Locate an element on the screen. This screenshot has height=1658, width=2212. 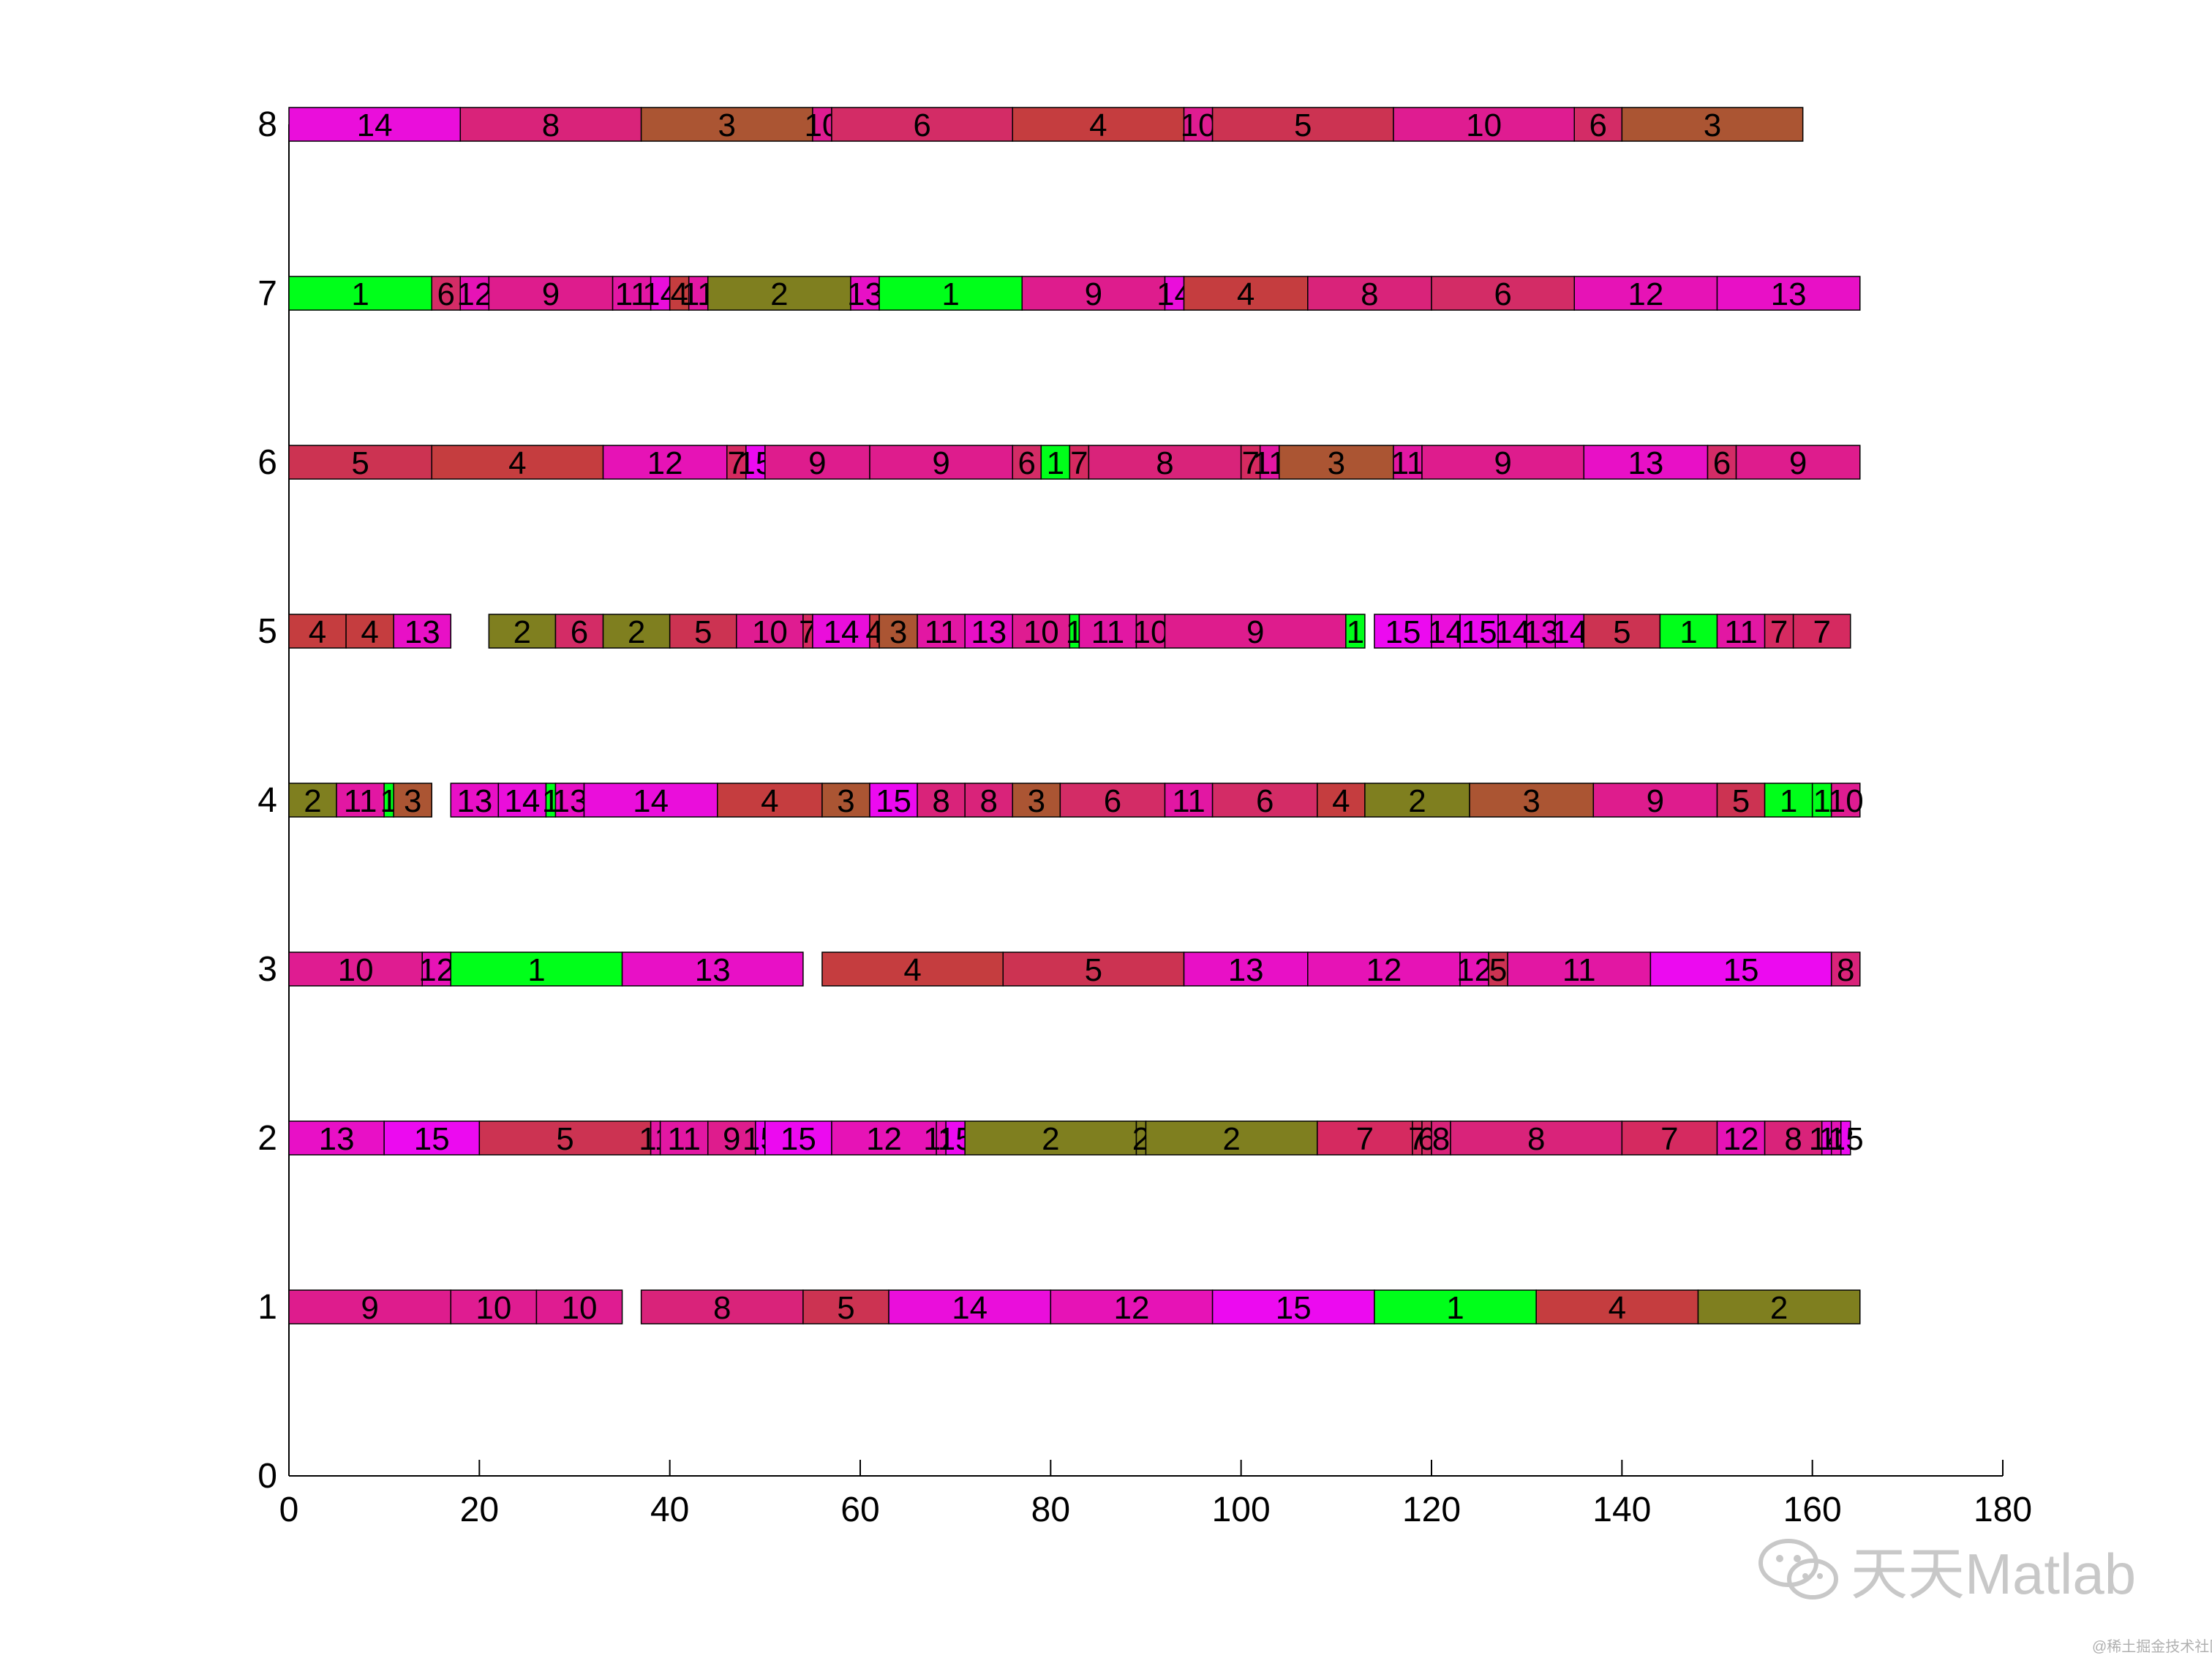
x-tick-label: 120 is located at coordinates (1431, 1510).